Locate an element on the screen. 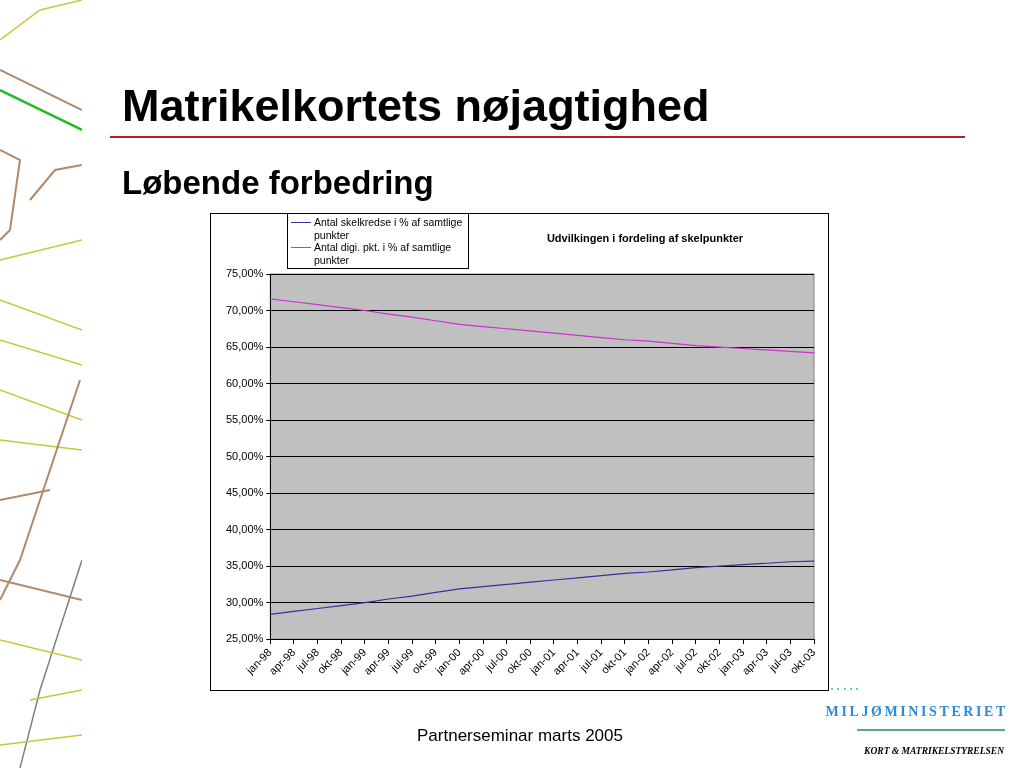 The width and height of the screenshot is (1024, 768). text: MILJØMINISTERIET is located at coordinates (916, 711).